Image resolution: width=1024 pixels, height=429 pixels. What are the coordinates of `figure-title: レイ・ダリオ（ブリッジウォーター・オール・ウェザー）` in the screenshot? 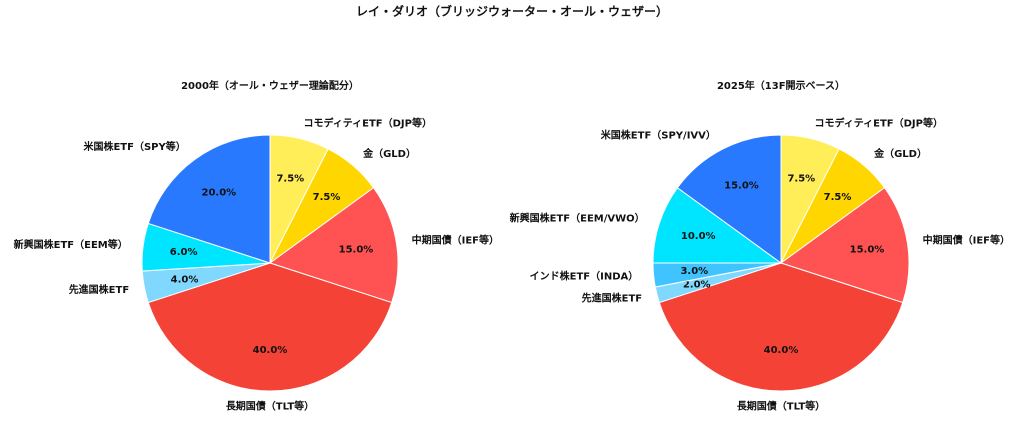 It's located at (512, 11).